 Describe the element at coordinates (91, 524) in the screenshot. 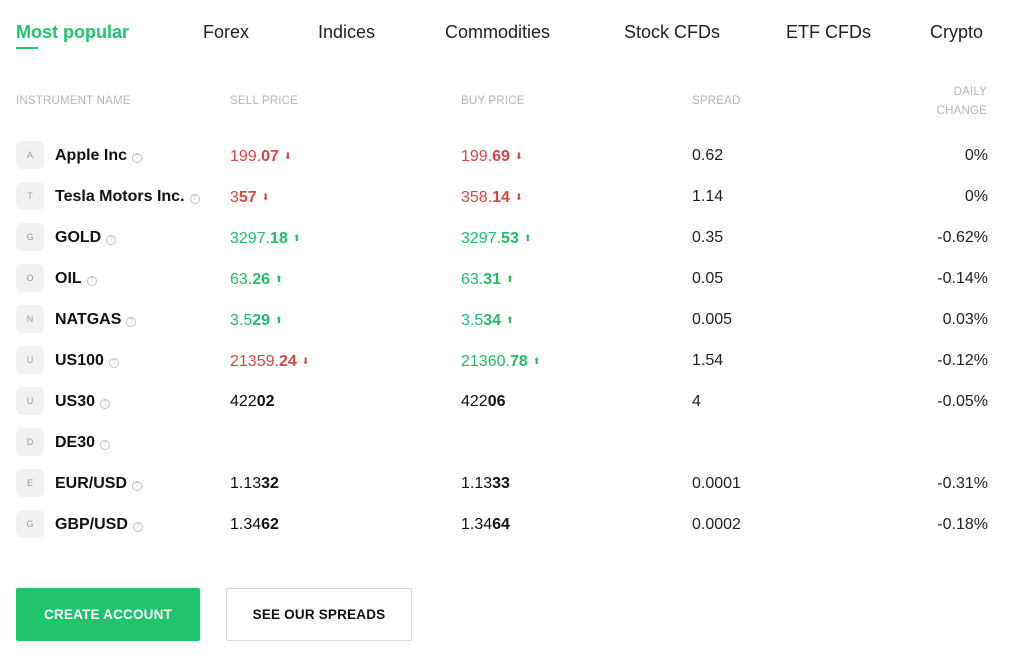

I see `instrument-name-text: GBP/USD` at that location.